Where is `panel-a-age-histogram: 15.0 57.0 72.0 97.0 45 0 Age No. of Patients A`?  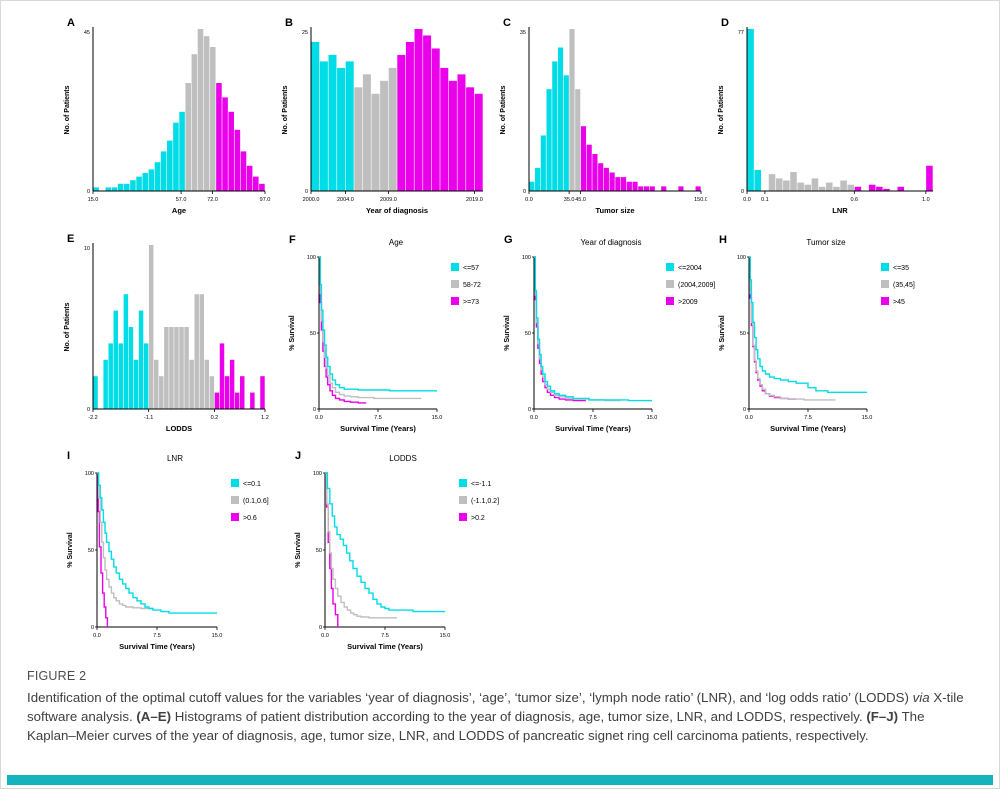
panel-a-age-histogram: 15.0 57.0 72.0 97.0 45 0 Age No. of Patients A is located at coordinates (165, 121).